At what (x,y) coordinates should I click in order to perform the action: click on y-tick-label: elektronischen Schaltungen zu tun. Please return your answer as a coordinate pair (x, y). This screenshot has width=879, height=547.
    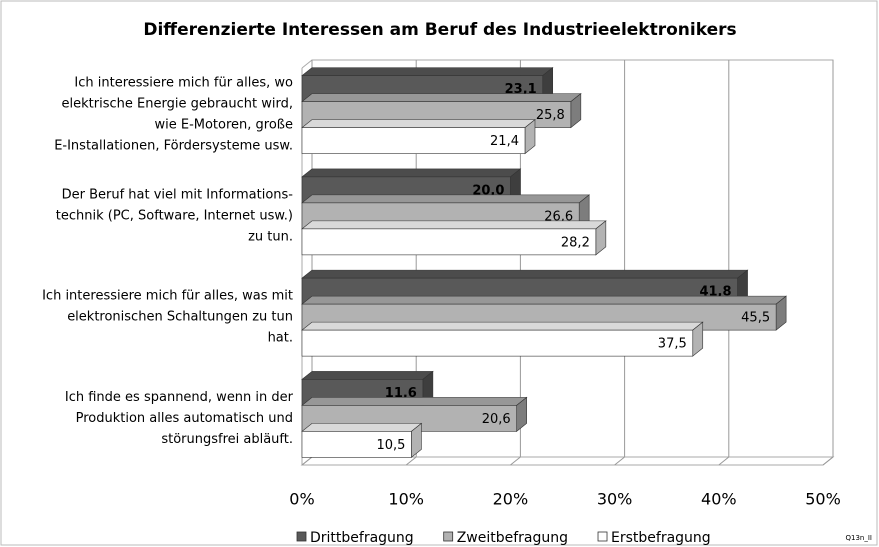
    Looking at the image, I should click on (180, 317).